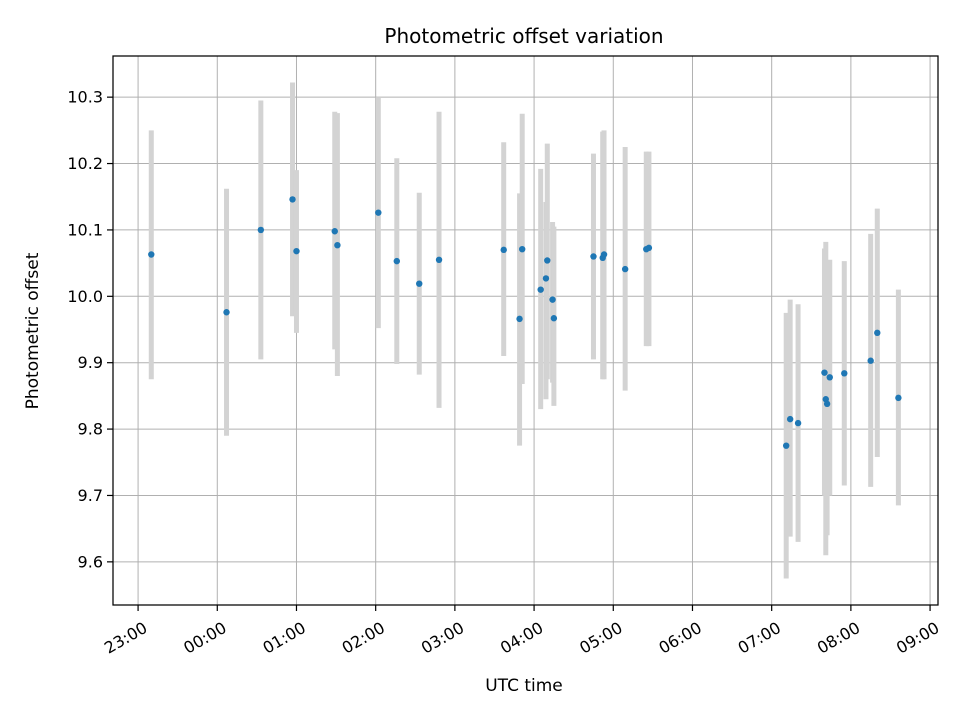 The height and width of the screenshot is (720, 960). I want to click on y-tick-label: 9.7, so click(90, 495).